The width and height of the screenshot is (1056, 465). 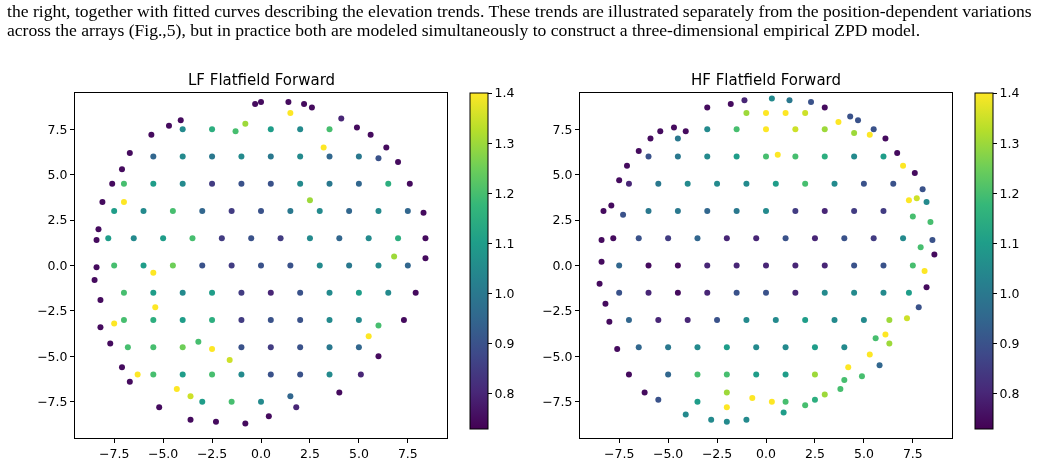 I want to click on chart-title: LF Flatfield Forward, so click(x=262, y=80).